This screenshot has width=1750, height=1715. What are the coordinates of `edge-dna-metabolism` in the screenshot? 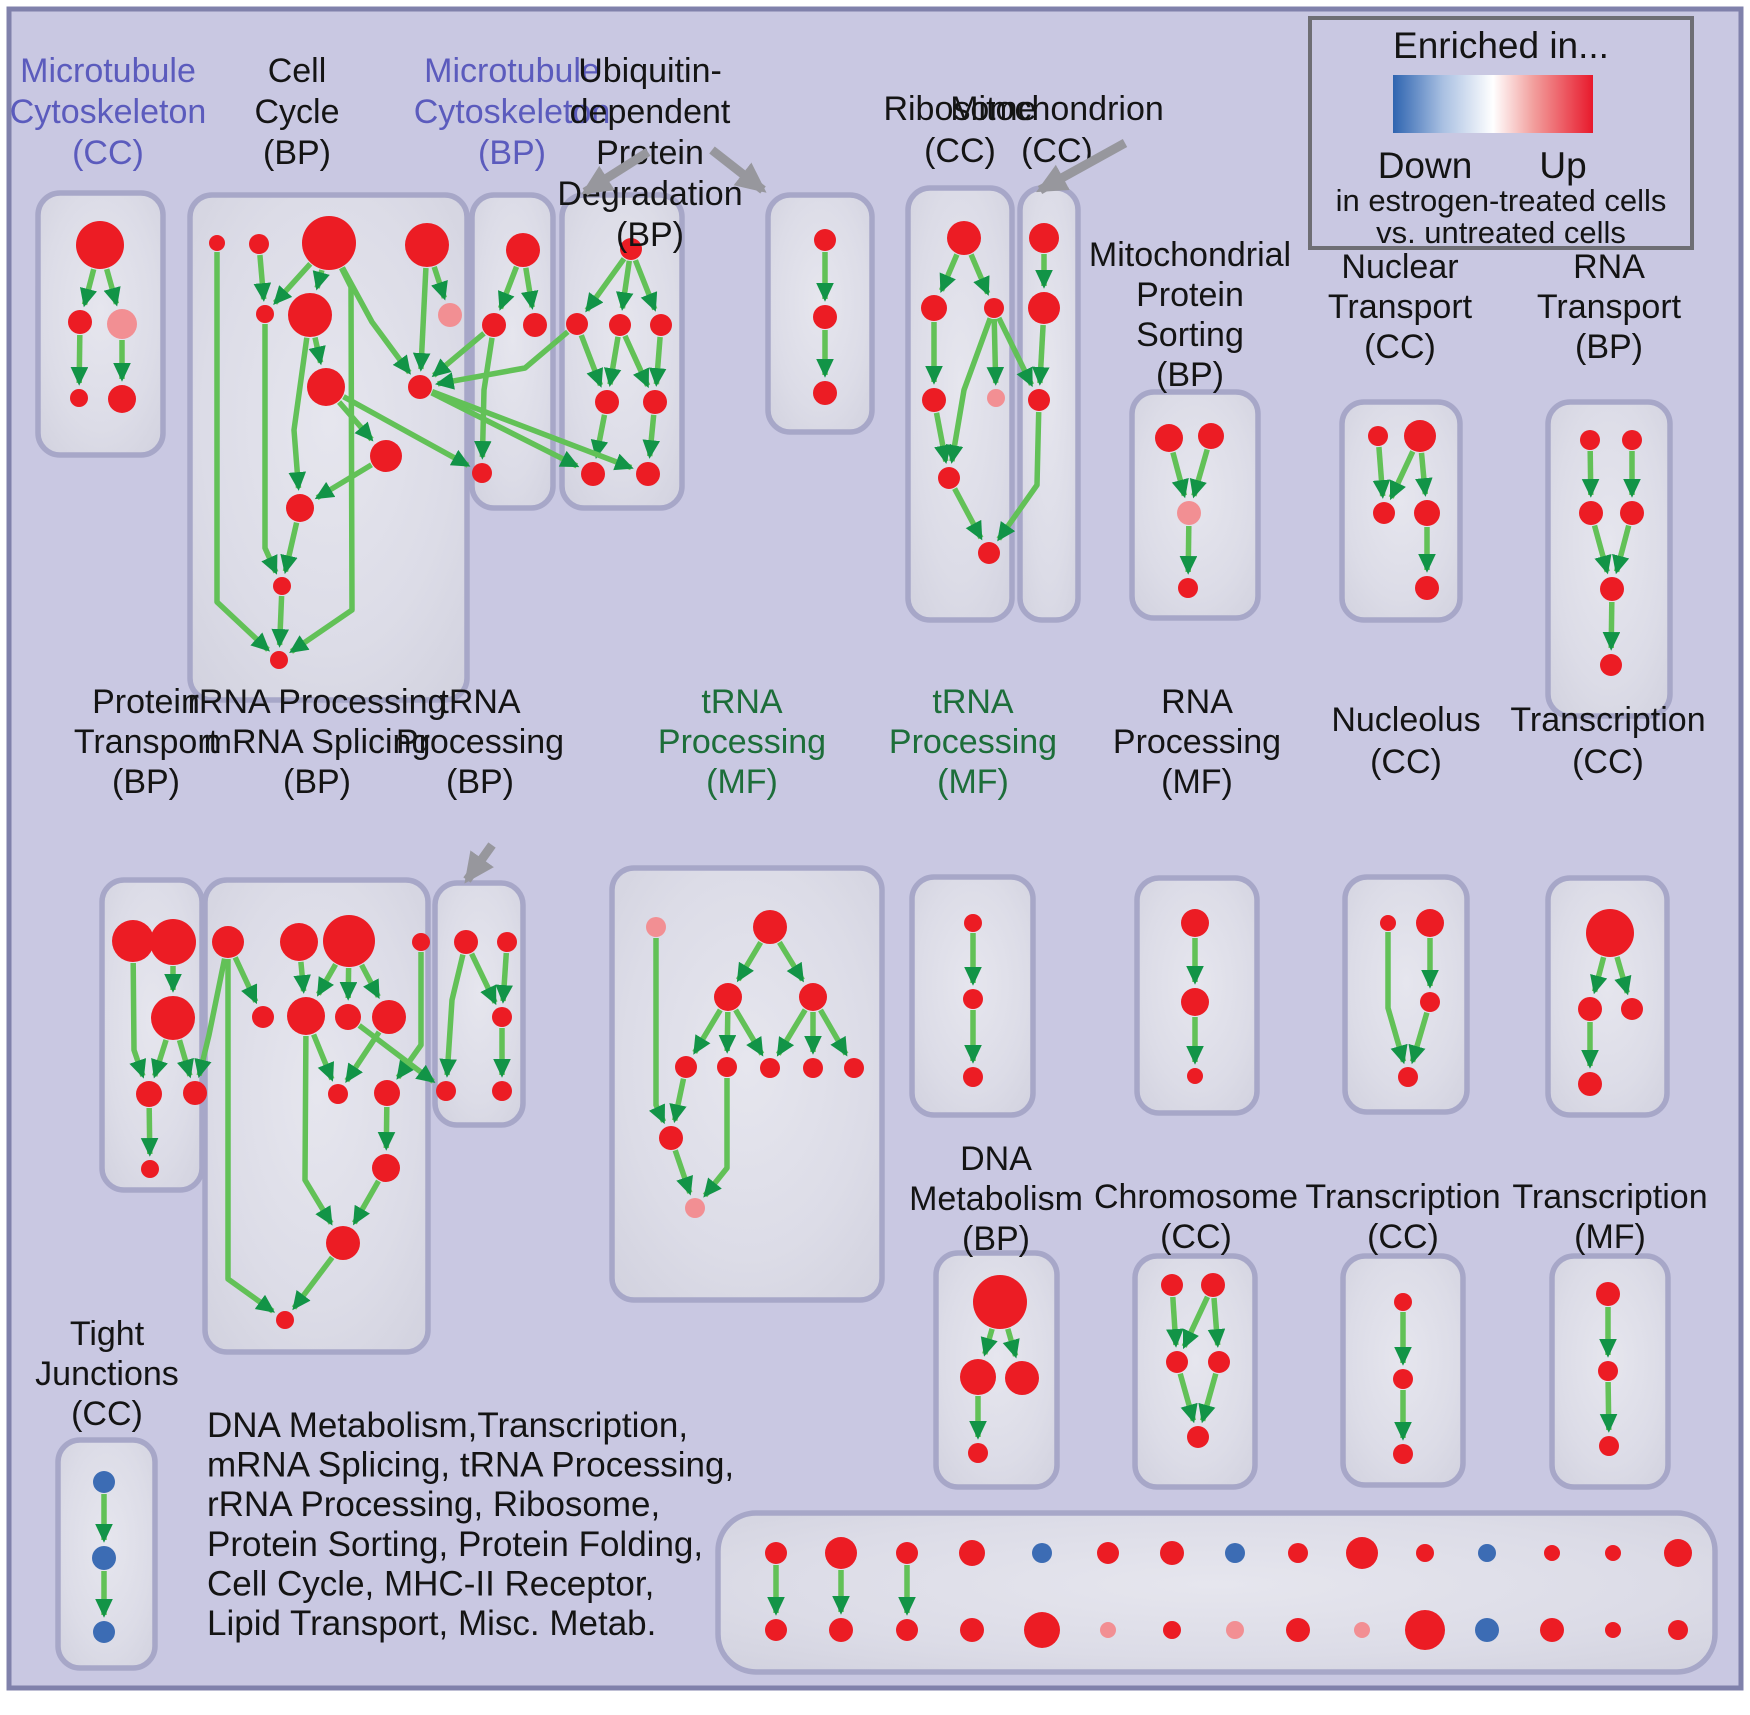 It's located at (989, 1342).